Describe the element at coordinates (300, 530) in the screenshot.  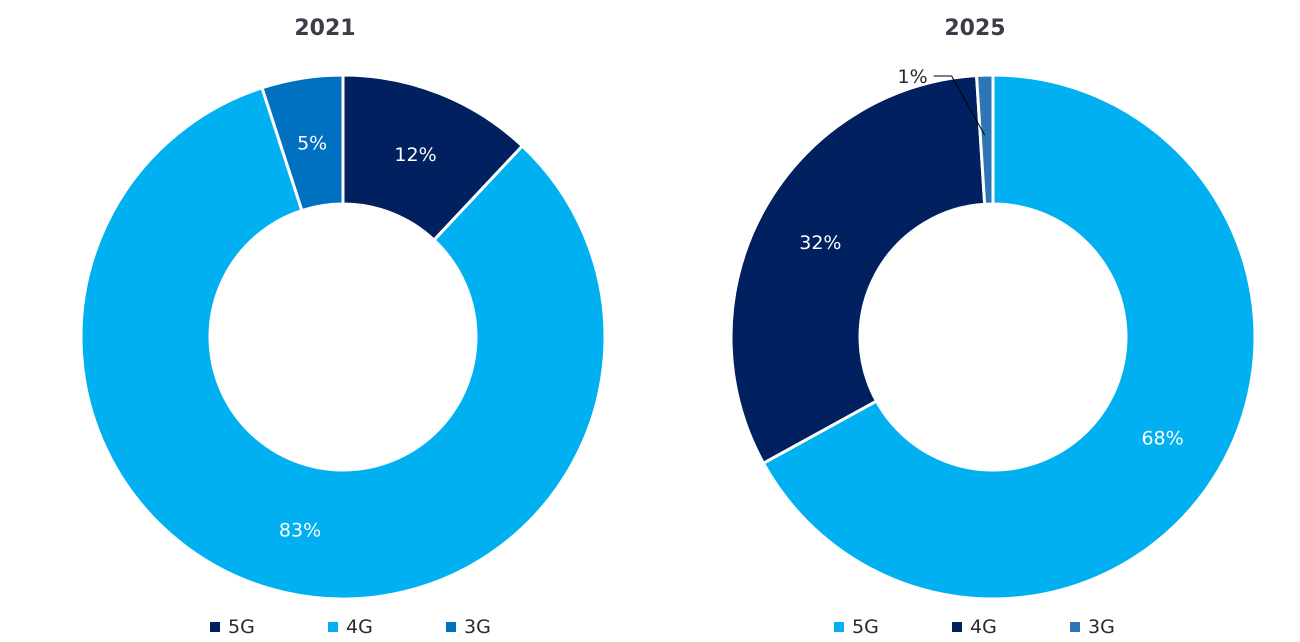
I see `slice-label-4g: 83%` at that location.